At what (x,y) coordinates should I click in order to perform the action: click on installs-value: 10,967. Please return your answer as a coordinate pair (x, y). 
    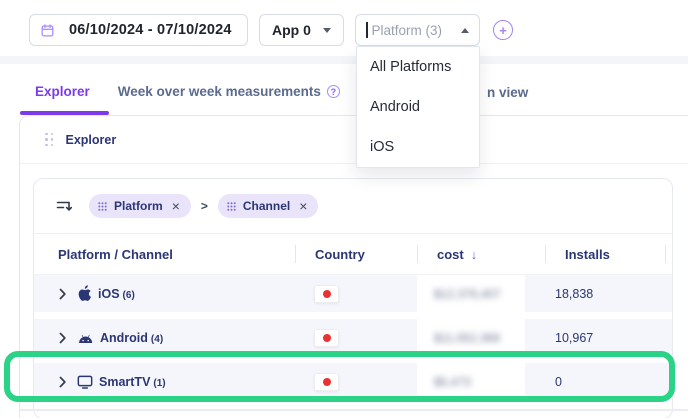
    Looking at the image, I should click on (574, 337).